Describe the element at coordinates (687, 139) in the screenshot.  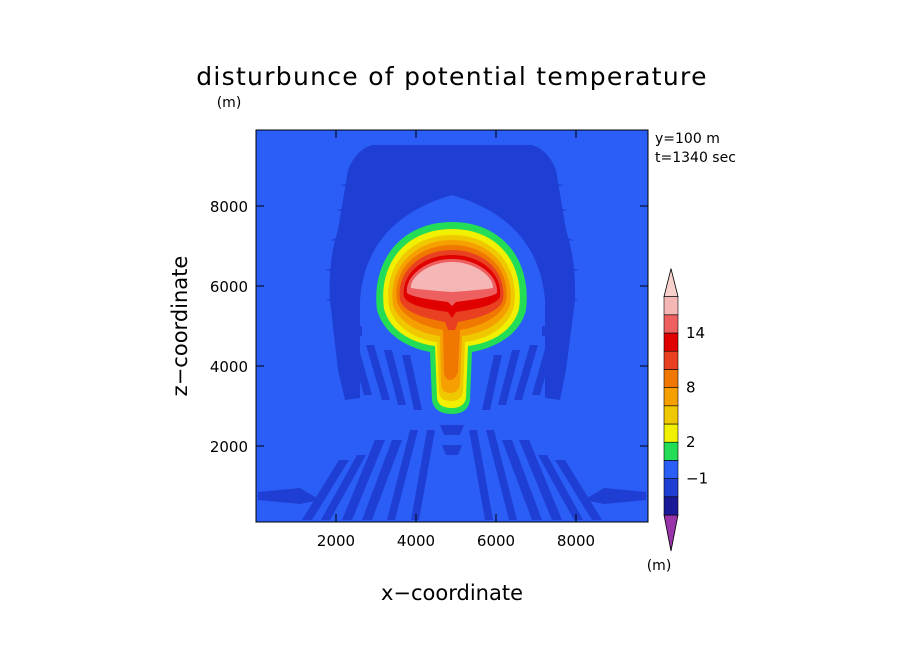
I see `annotation-y: y=100 m` at that location.